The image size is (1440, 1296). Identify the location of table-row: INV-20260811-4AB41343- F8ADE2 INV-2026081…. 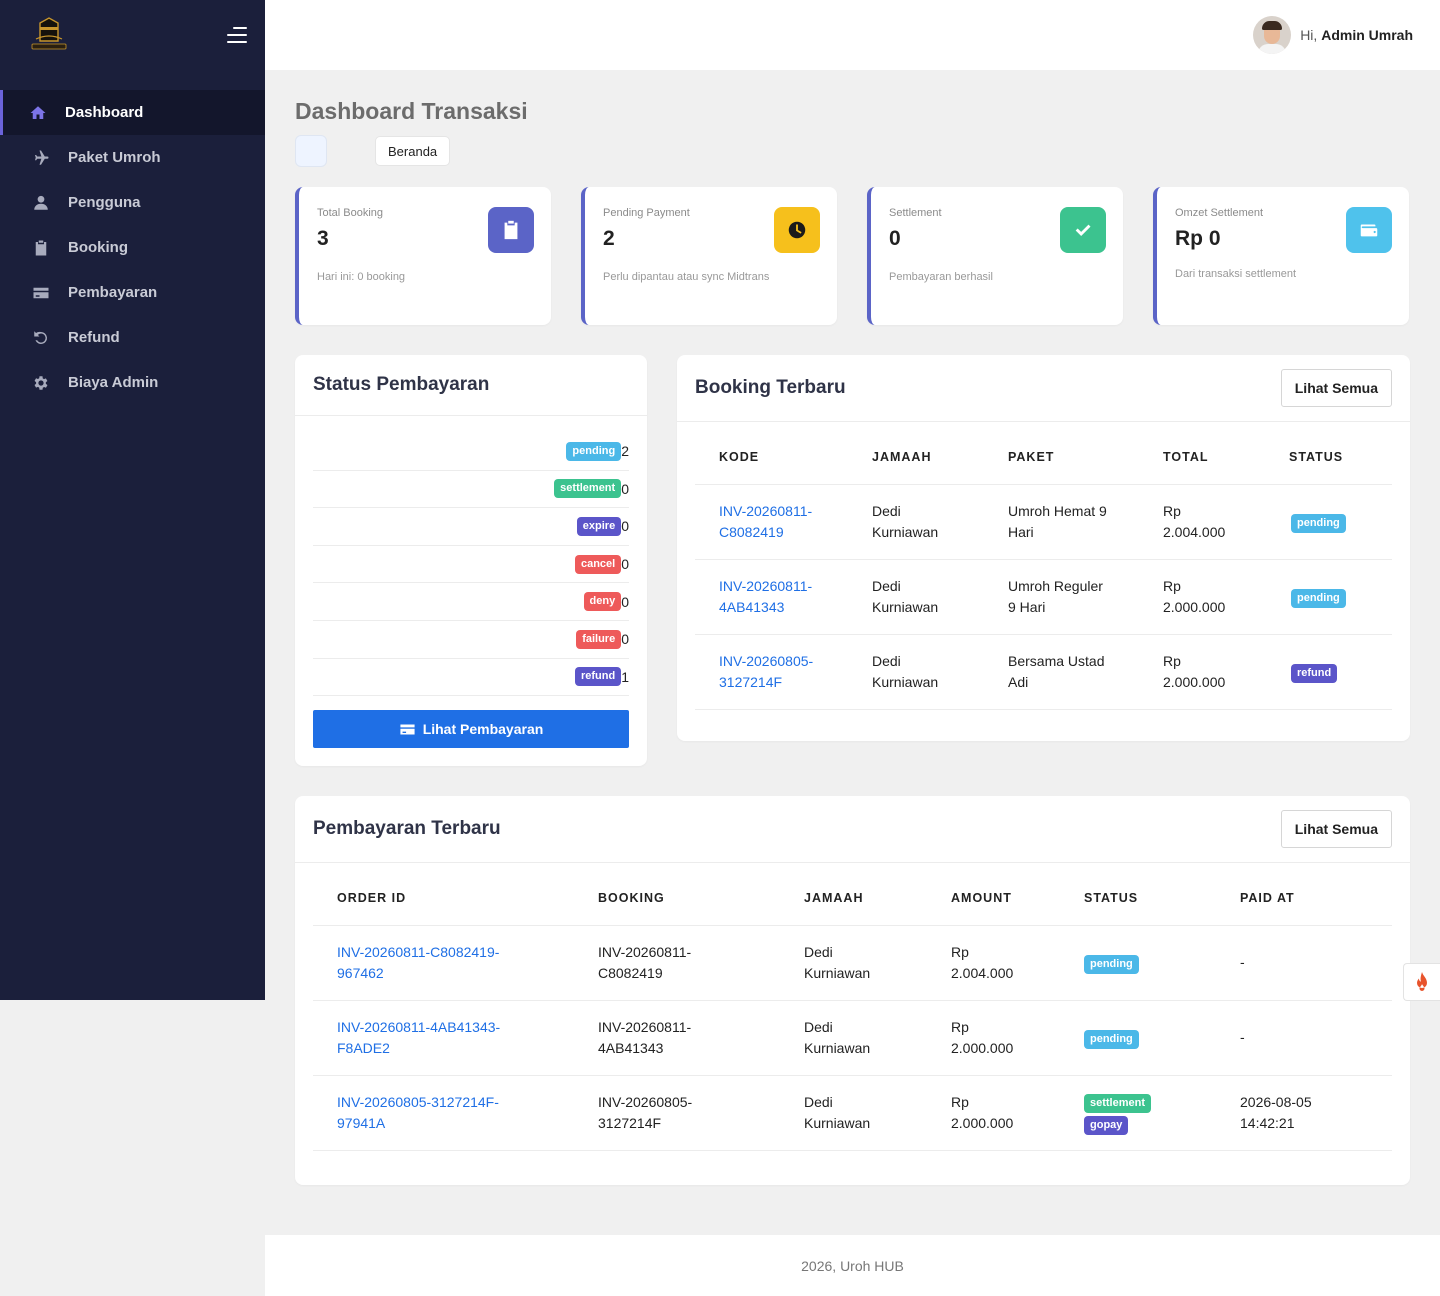
(852, 1037).